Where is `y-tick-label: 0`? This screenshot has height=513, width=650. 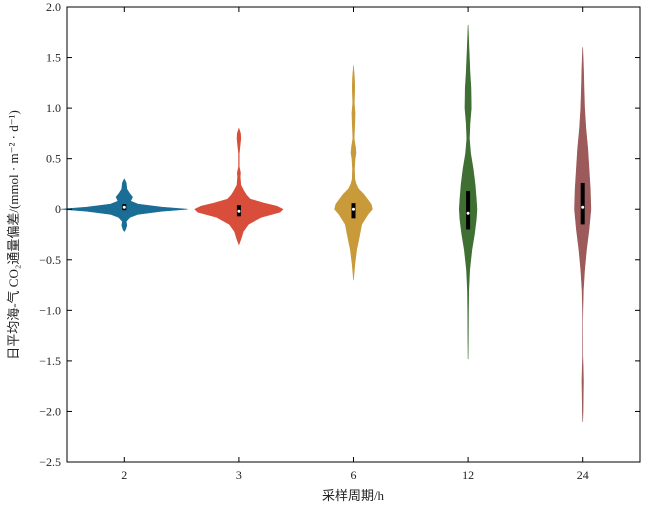 y-tick-label: 0 is located at coordinates (58, 209).